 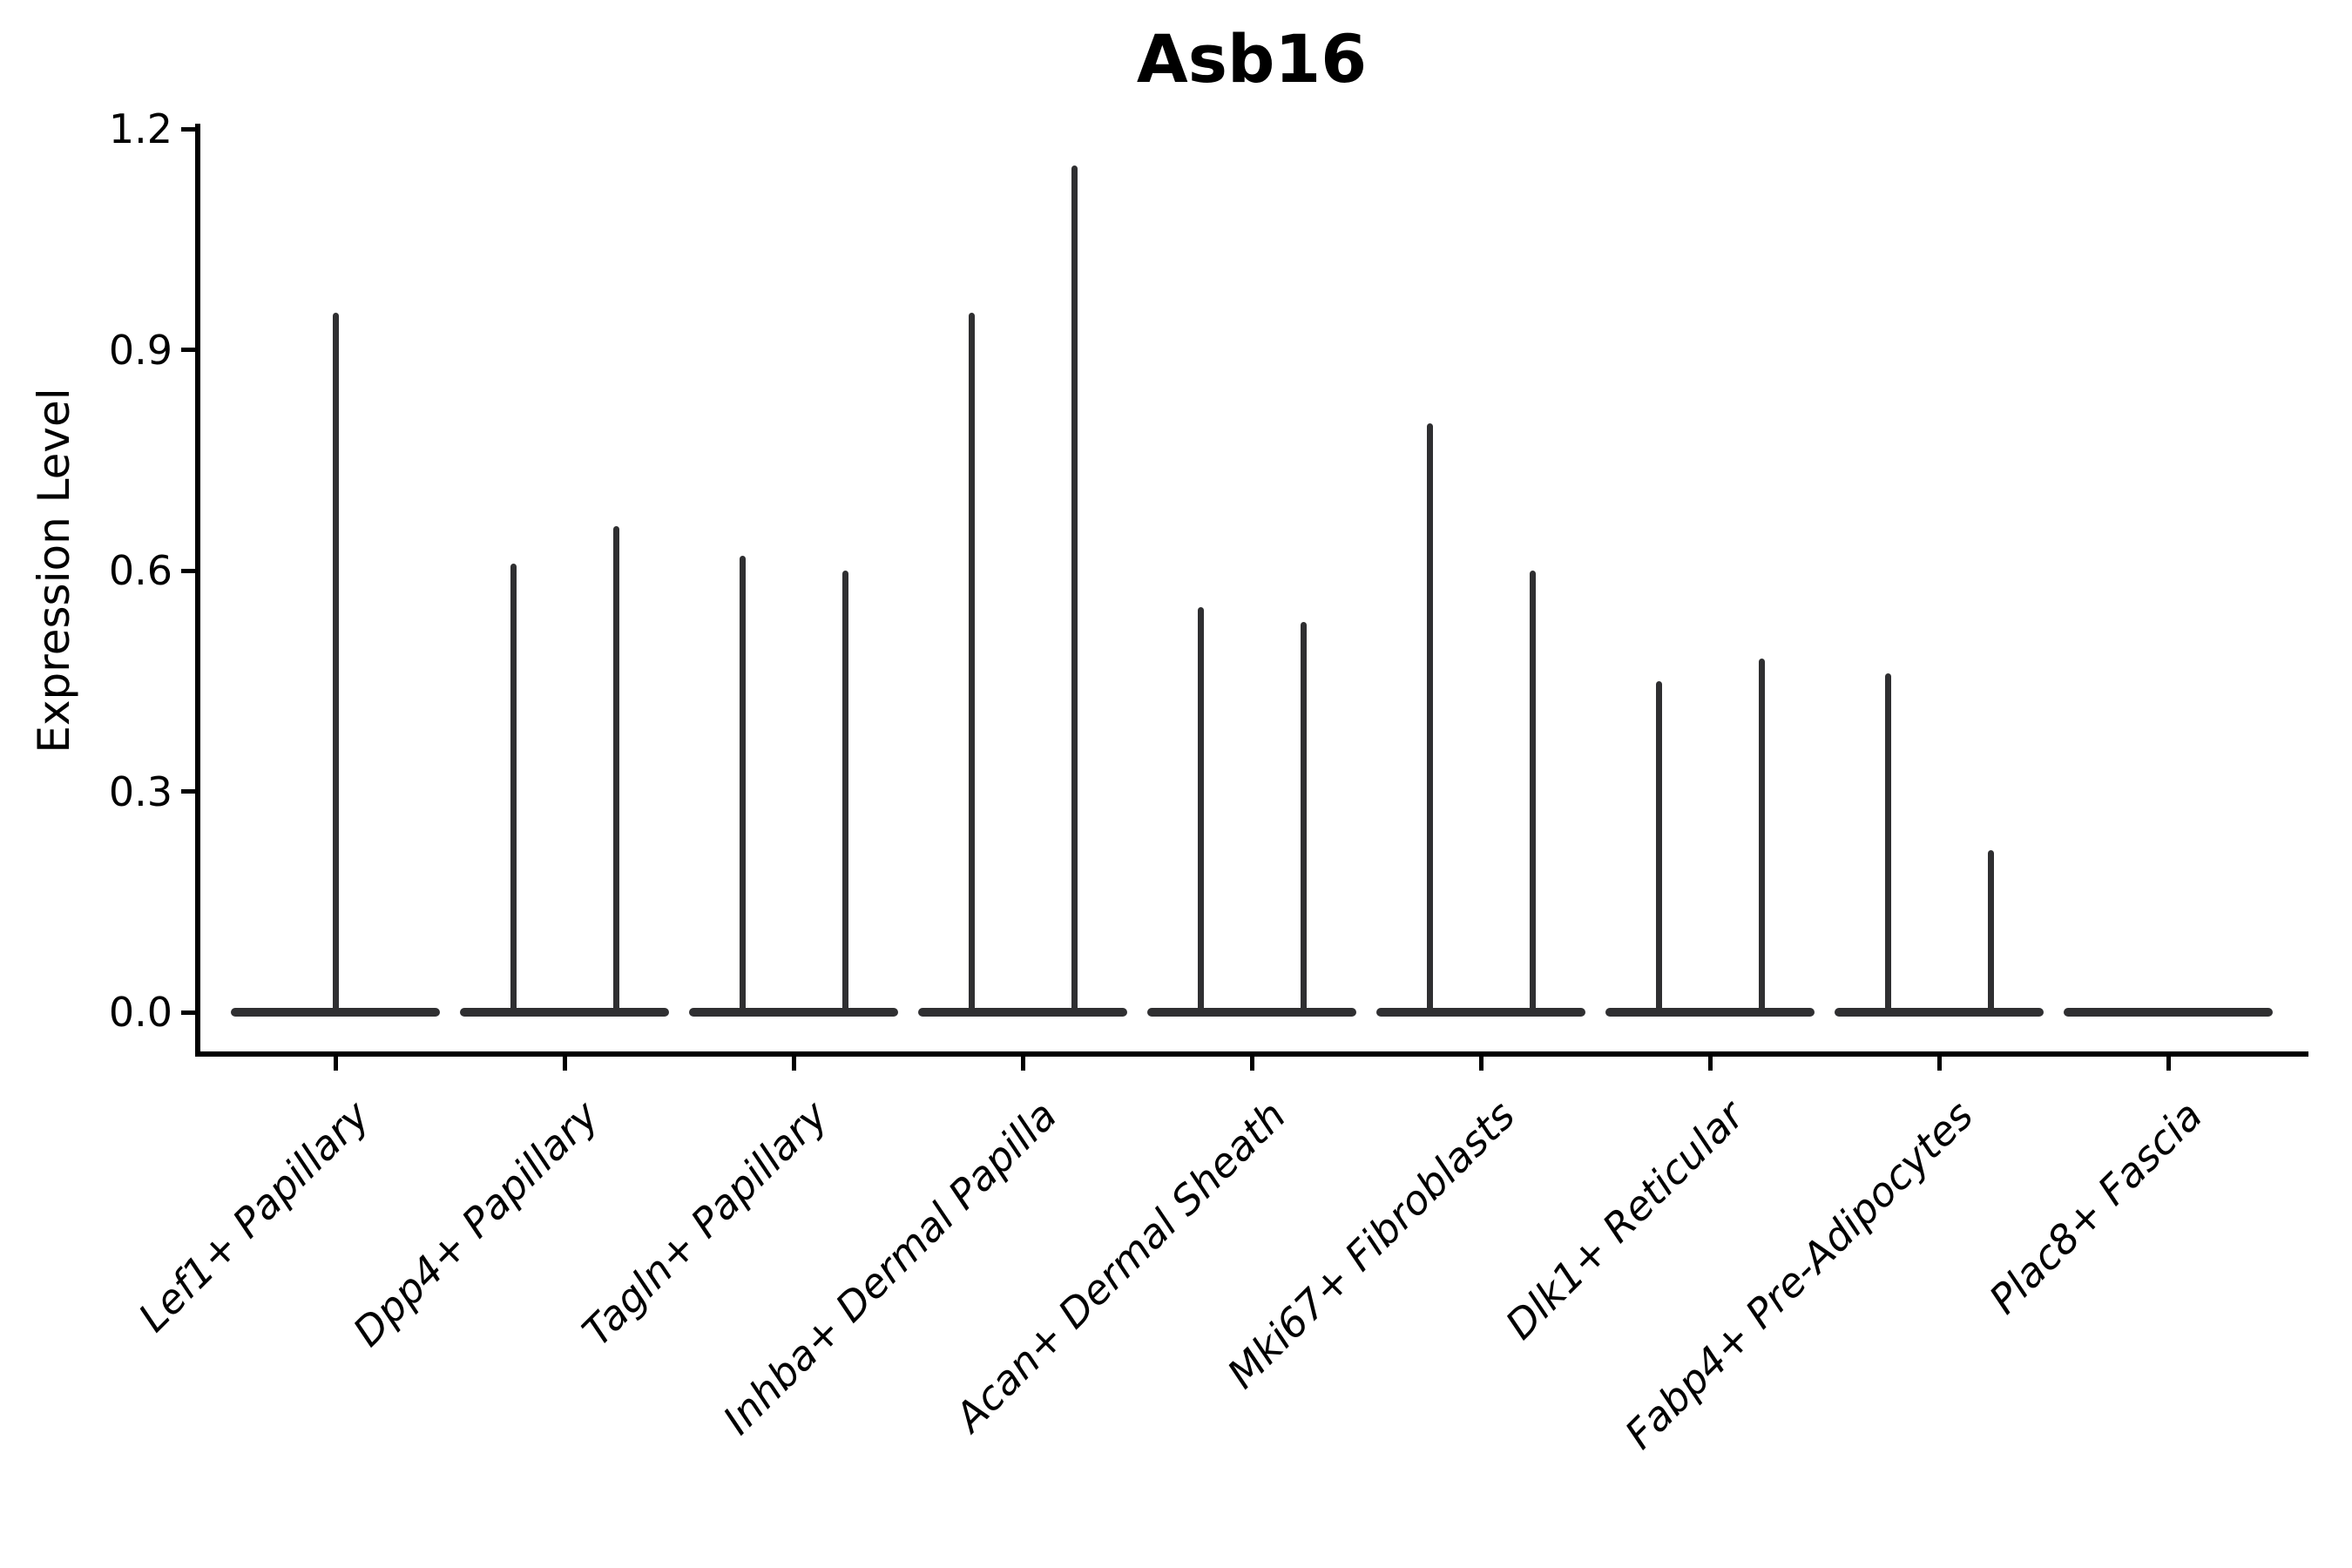 I want to click on x-tick-label: Dlk1+ Reticular, so click(x=1625, y=1220).